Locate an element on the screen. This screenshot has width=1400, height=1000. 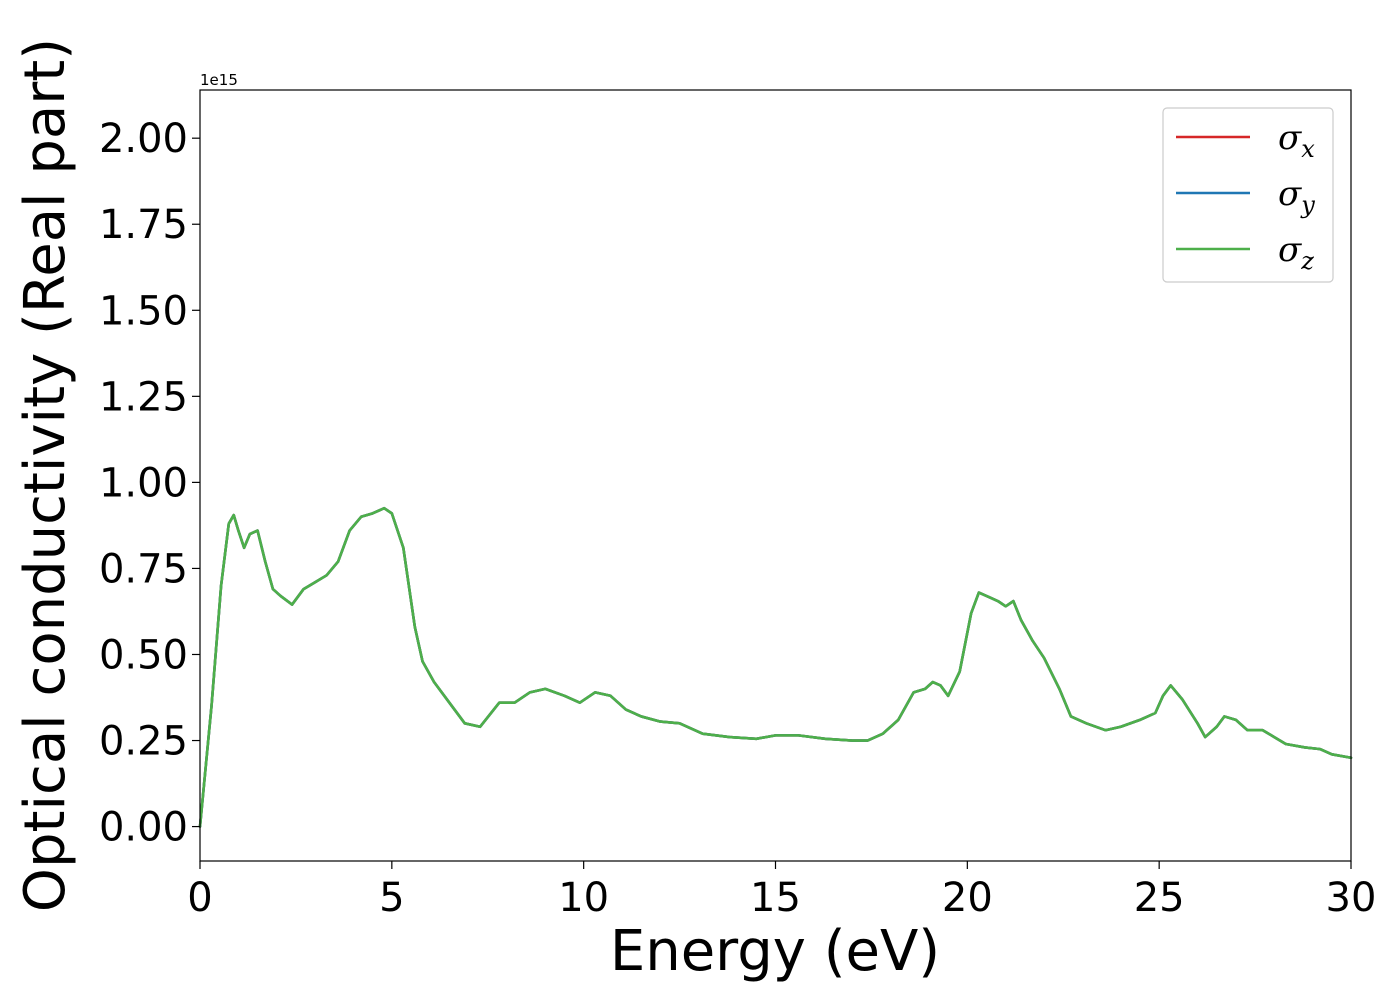
legend-box is located at coordinates (1248, 195).